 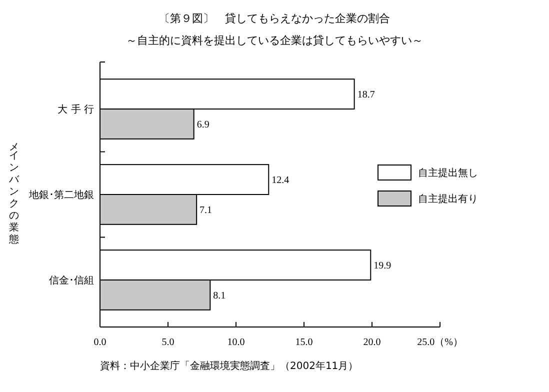 What do you see at coordinates (71, 280) in the screenshot?
I see `y-tick-label: 信金･信組` at bounding box center [71, 280].